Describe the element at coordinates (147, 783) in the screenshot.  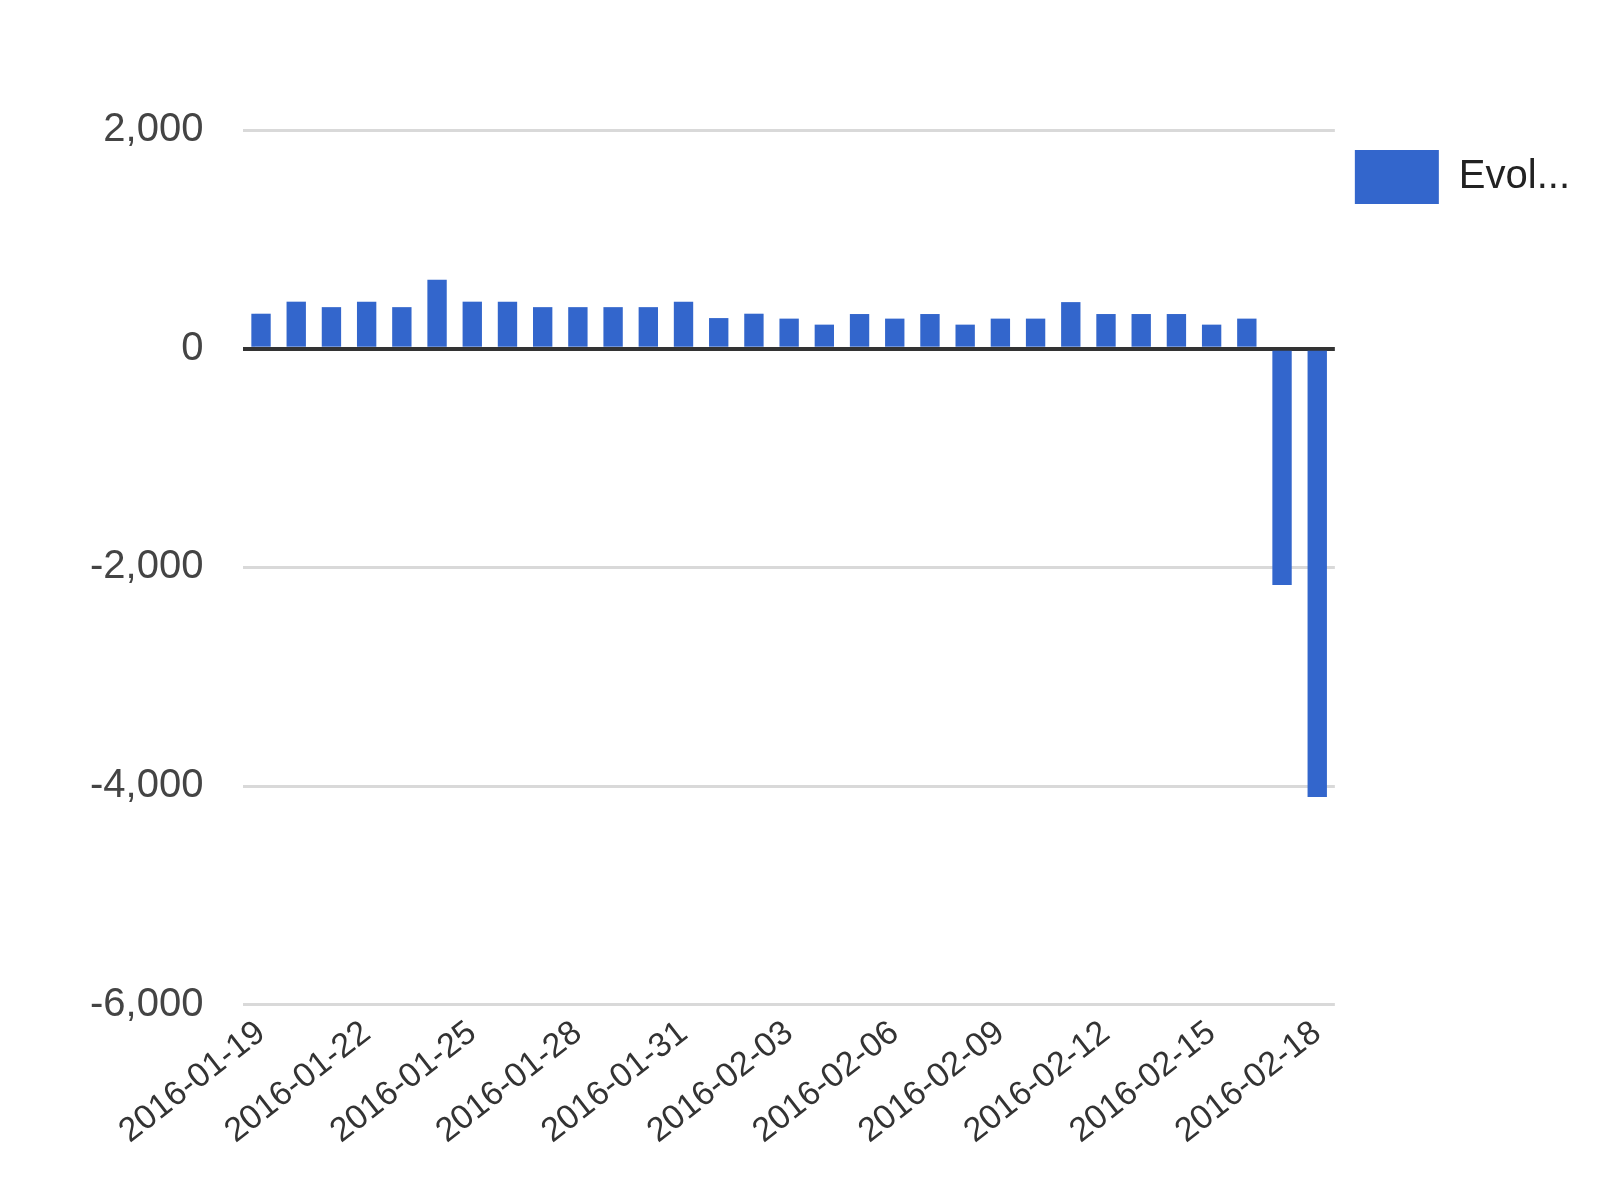
I see `y-tick-label: -4,000` at that location.